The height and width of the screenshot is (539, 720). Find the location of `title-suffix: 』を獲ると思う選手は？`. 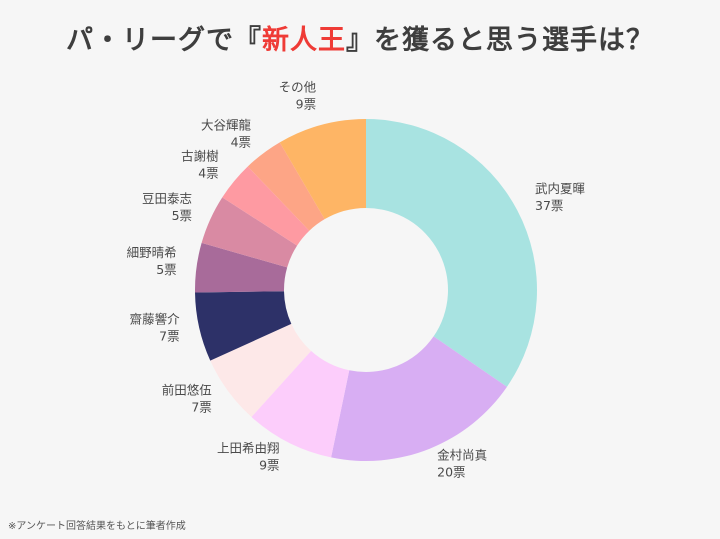

title-suffix: 』を獲ると思う選手は？ is located at coordinates (500, 40).